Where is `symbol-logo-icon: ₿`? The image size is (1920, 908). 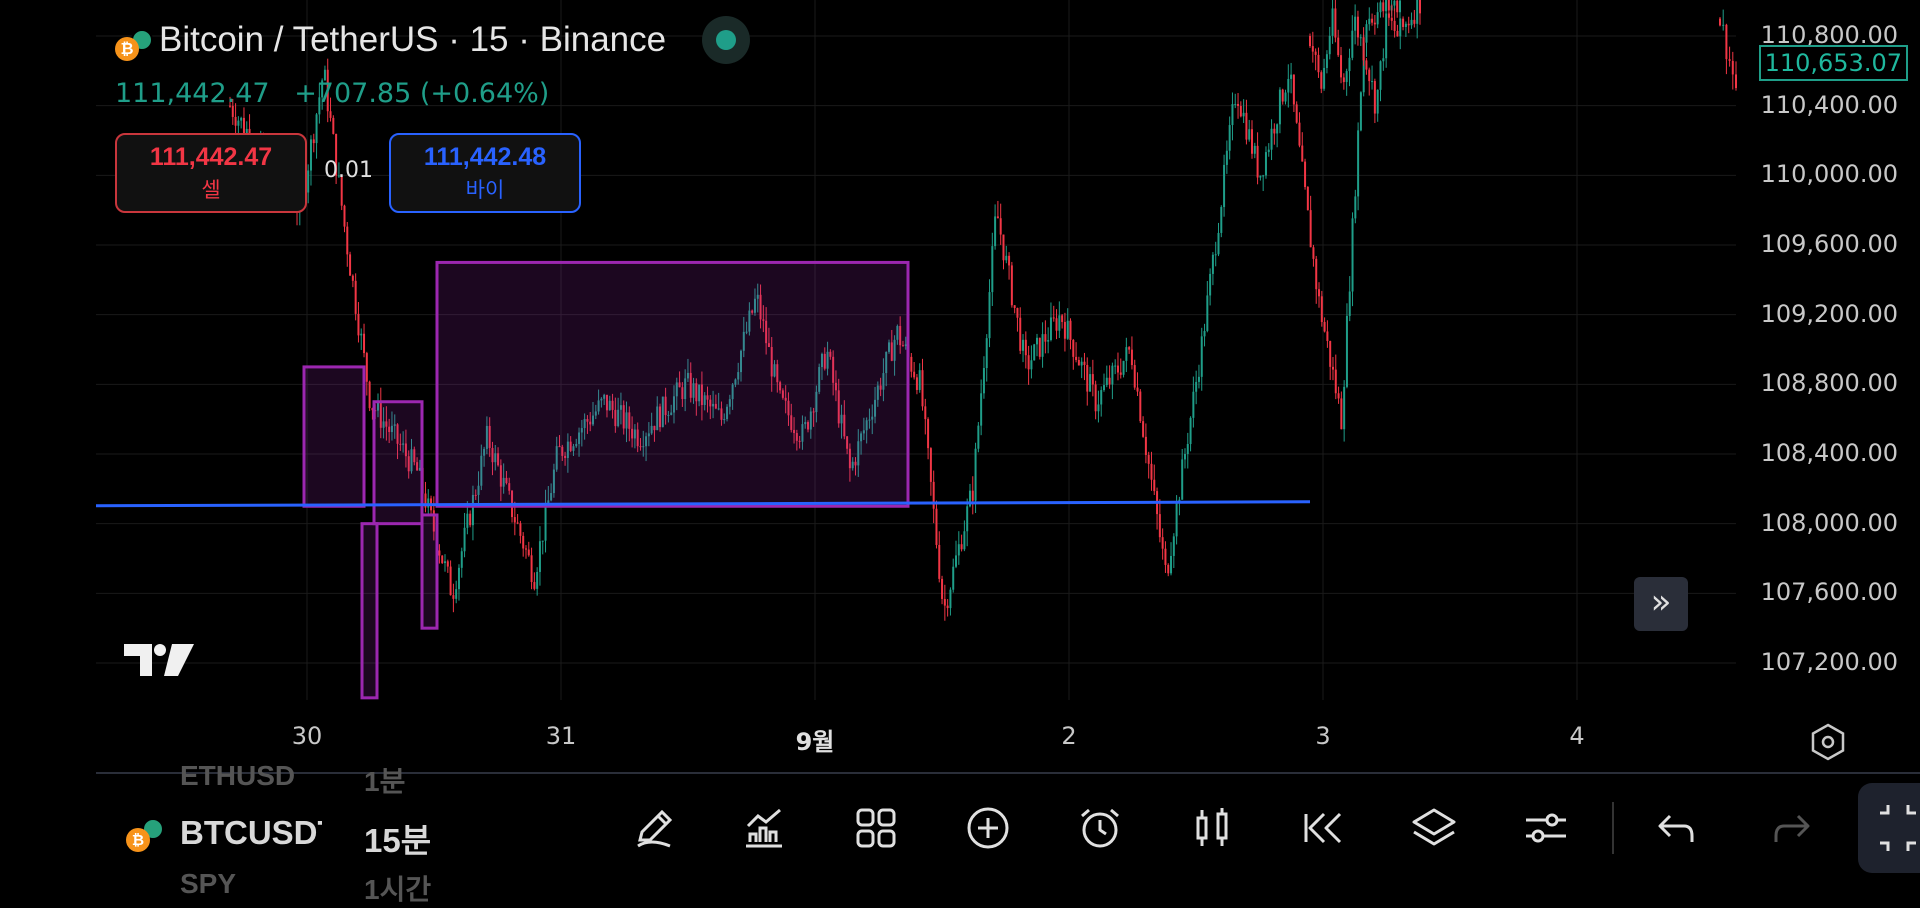
symbol-logo-icon: ₿ is located at coordinates (134, 43).